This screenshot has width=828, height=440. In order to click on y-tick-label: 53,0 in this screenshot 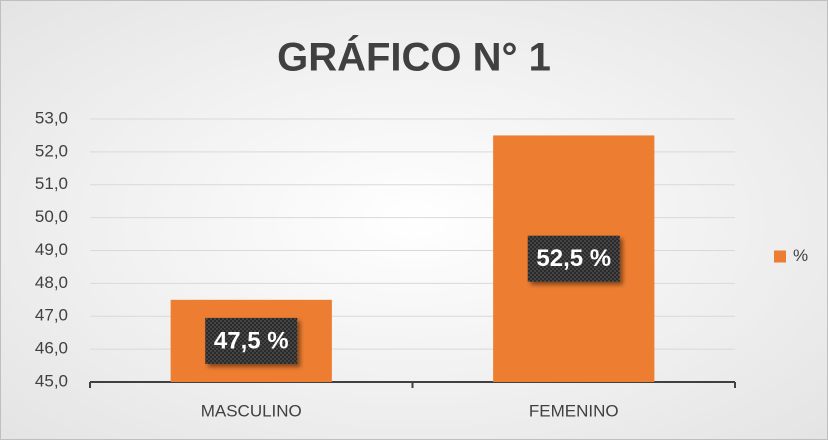, I will do `click(51, 117)`.